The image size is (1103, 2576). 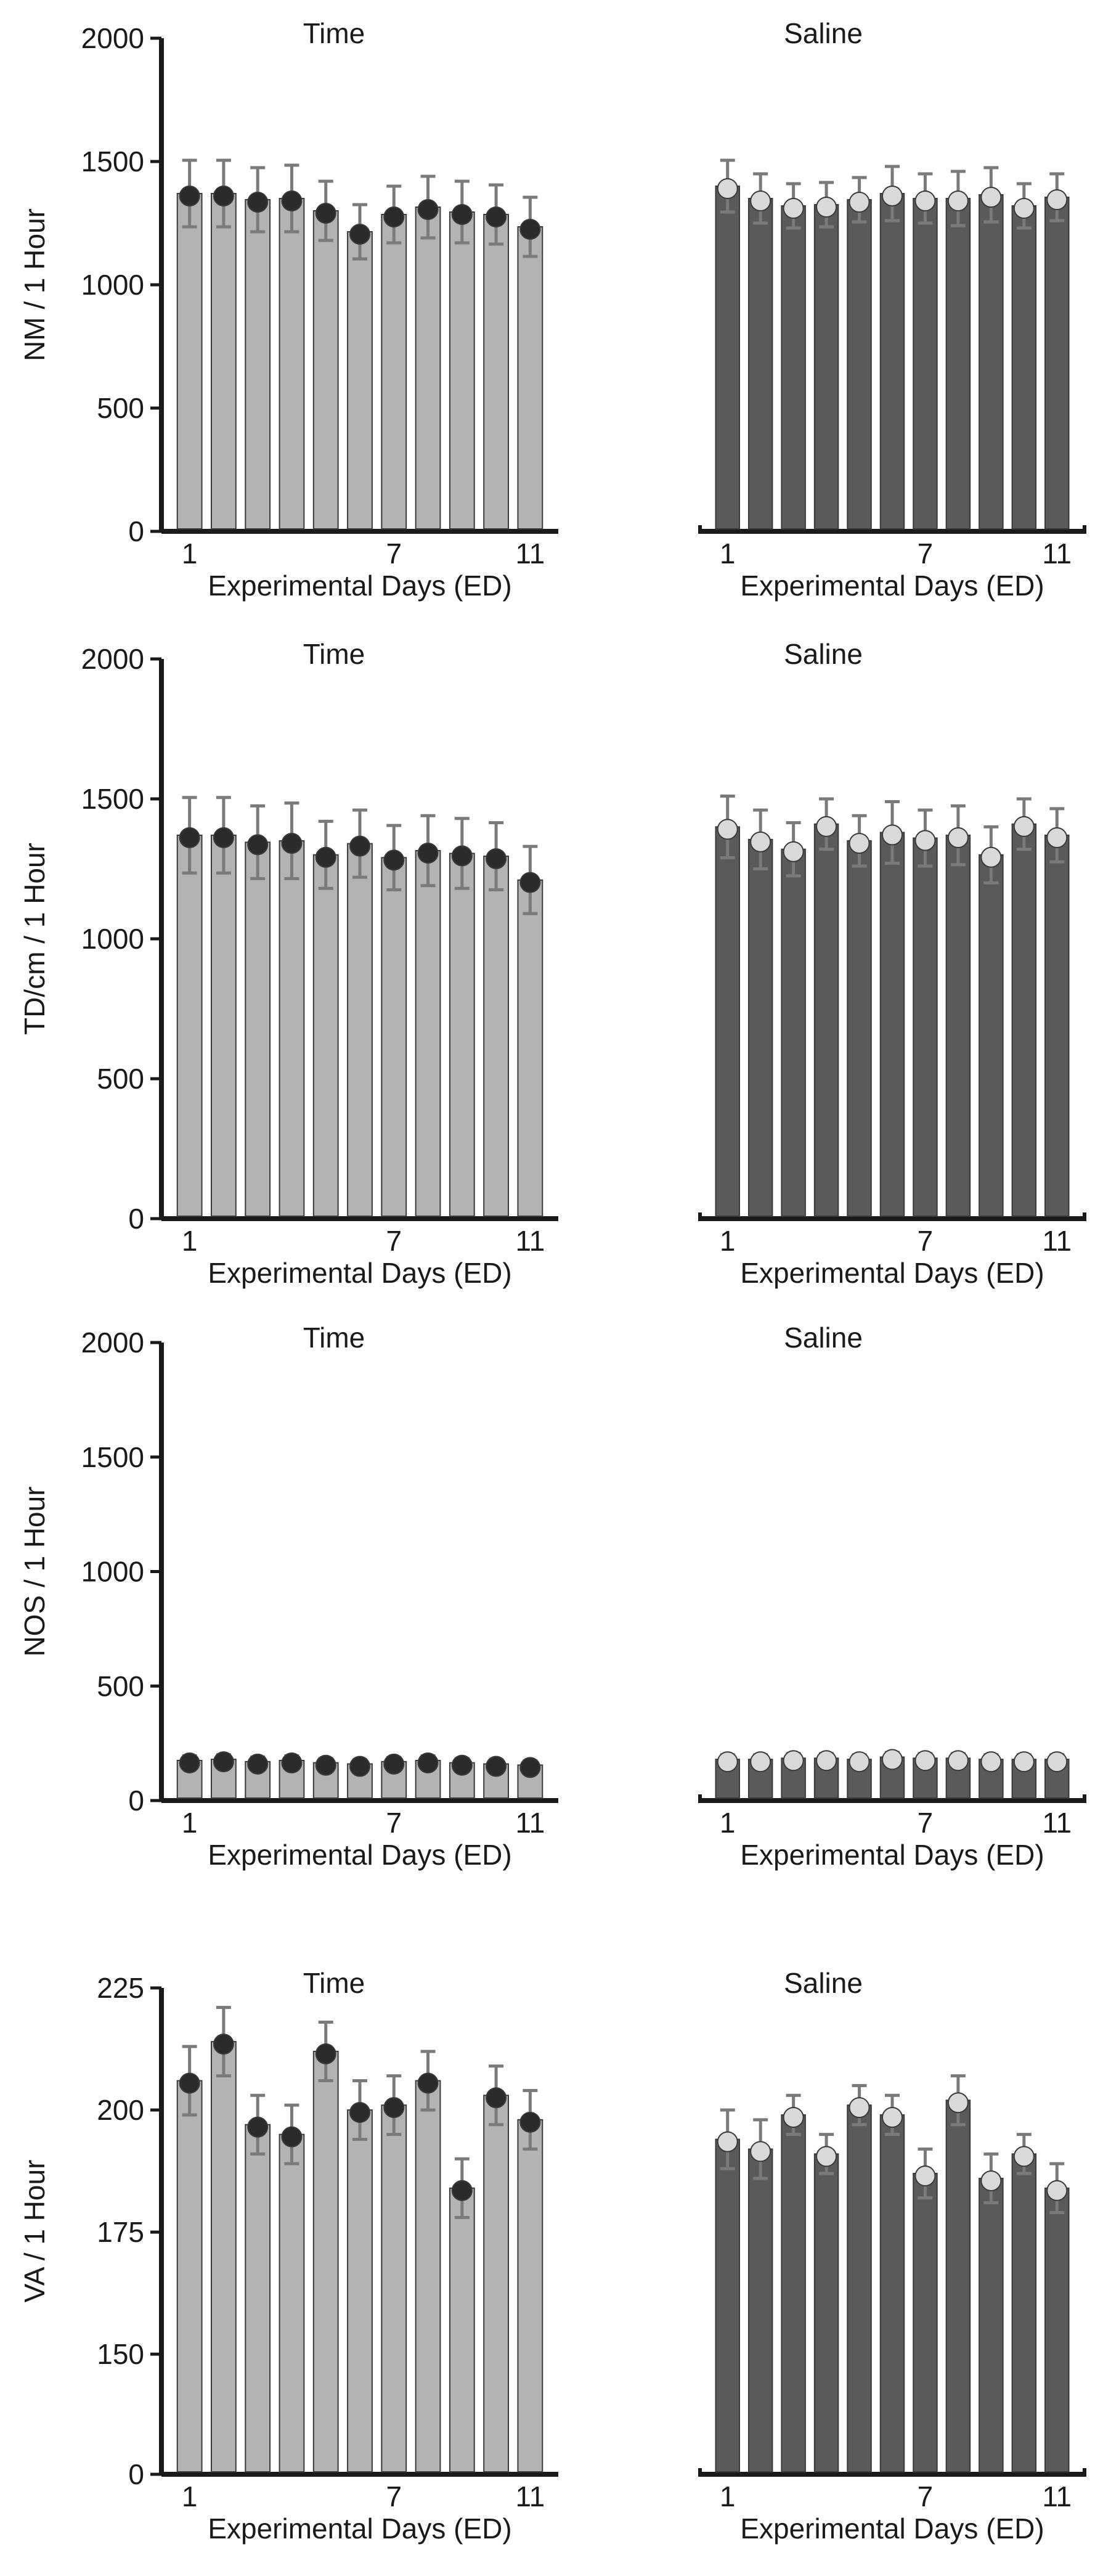 What do you see at coordinates (120, 2354) in the screenshot?
I see `y-tick-label: 150` at bounding box center [120, 2354].